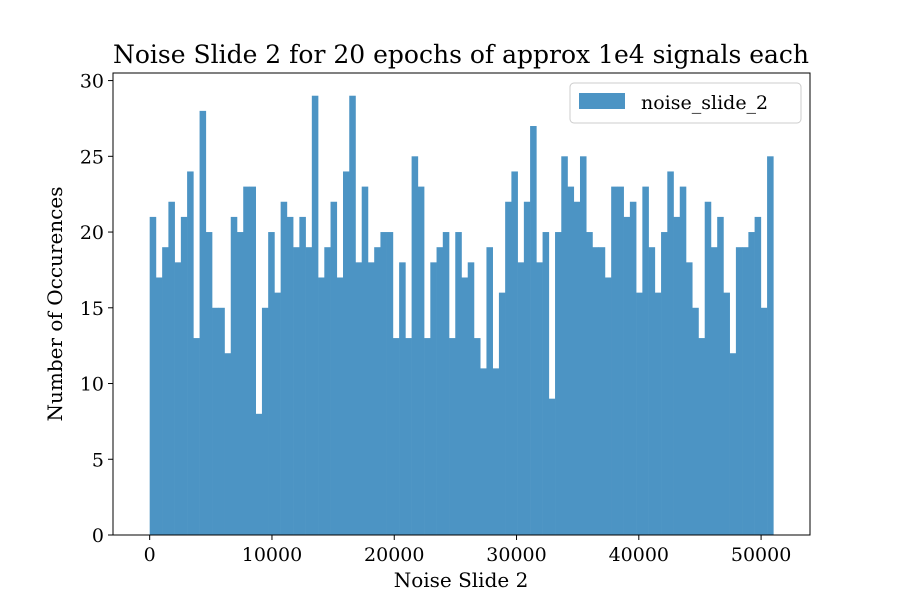 The height and width of the screenshot is (600, 900). What do you see at coordinates (150, 555) in the screenshot?
I see `x-tick-label: 0` at bounding box center [150, 555].